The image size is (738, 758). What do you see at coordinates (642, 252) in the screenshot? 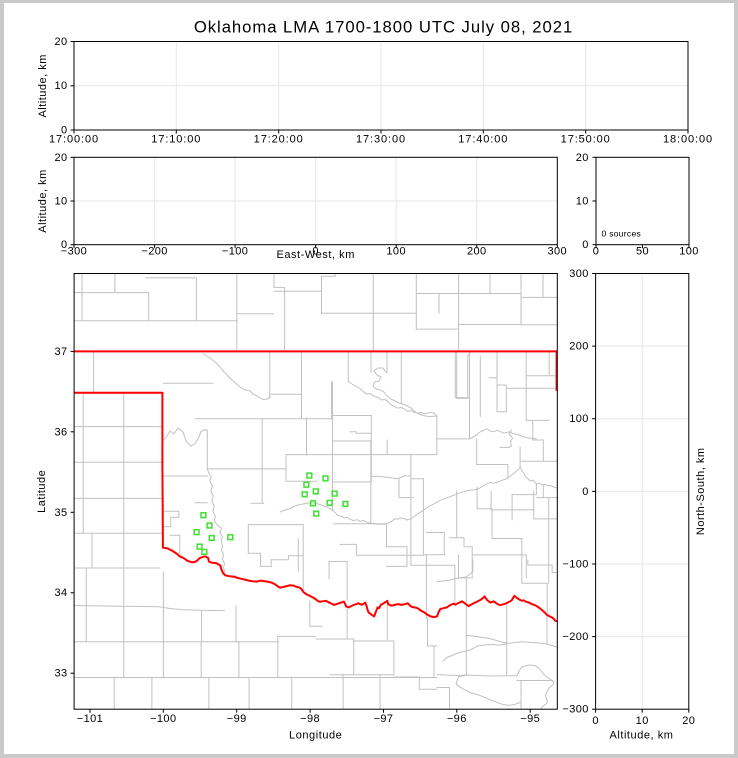
I see `svg-text: 50` at bounding box center [642, 252].